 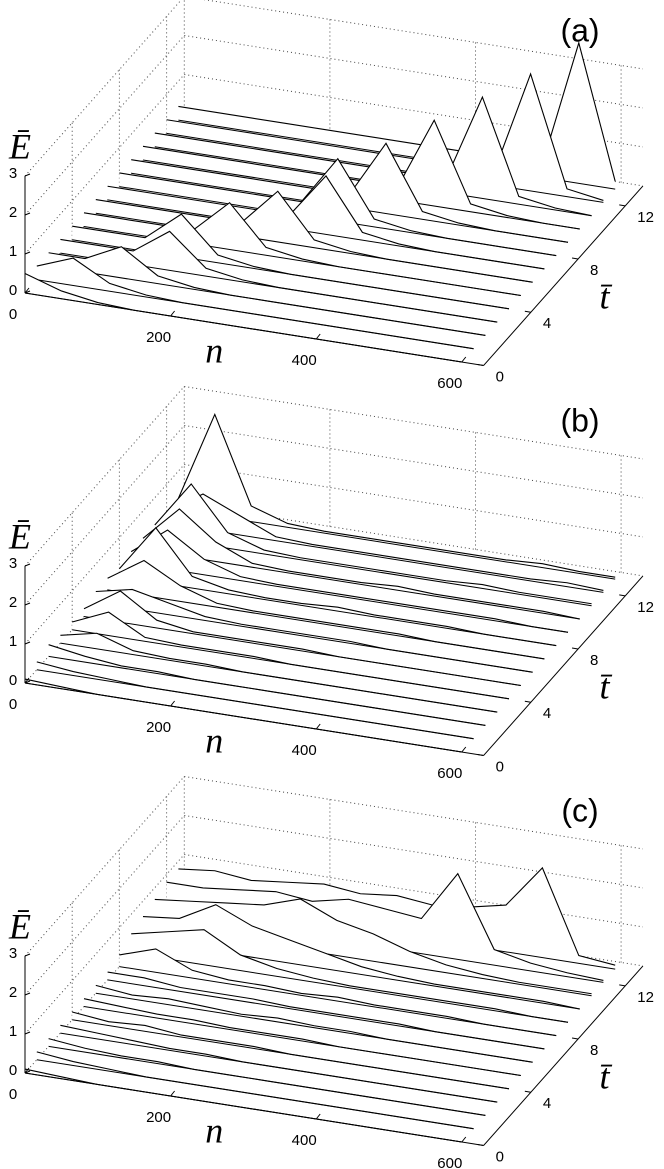 I want to click on z-axis-label: Ē, so click(x=19, y=146).